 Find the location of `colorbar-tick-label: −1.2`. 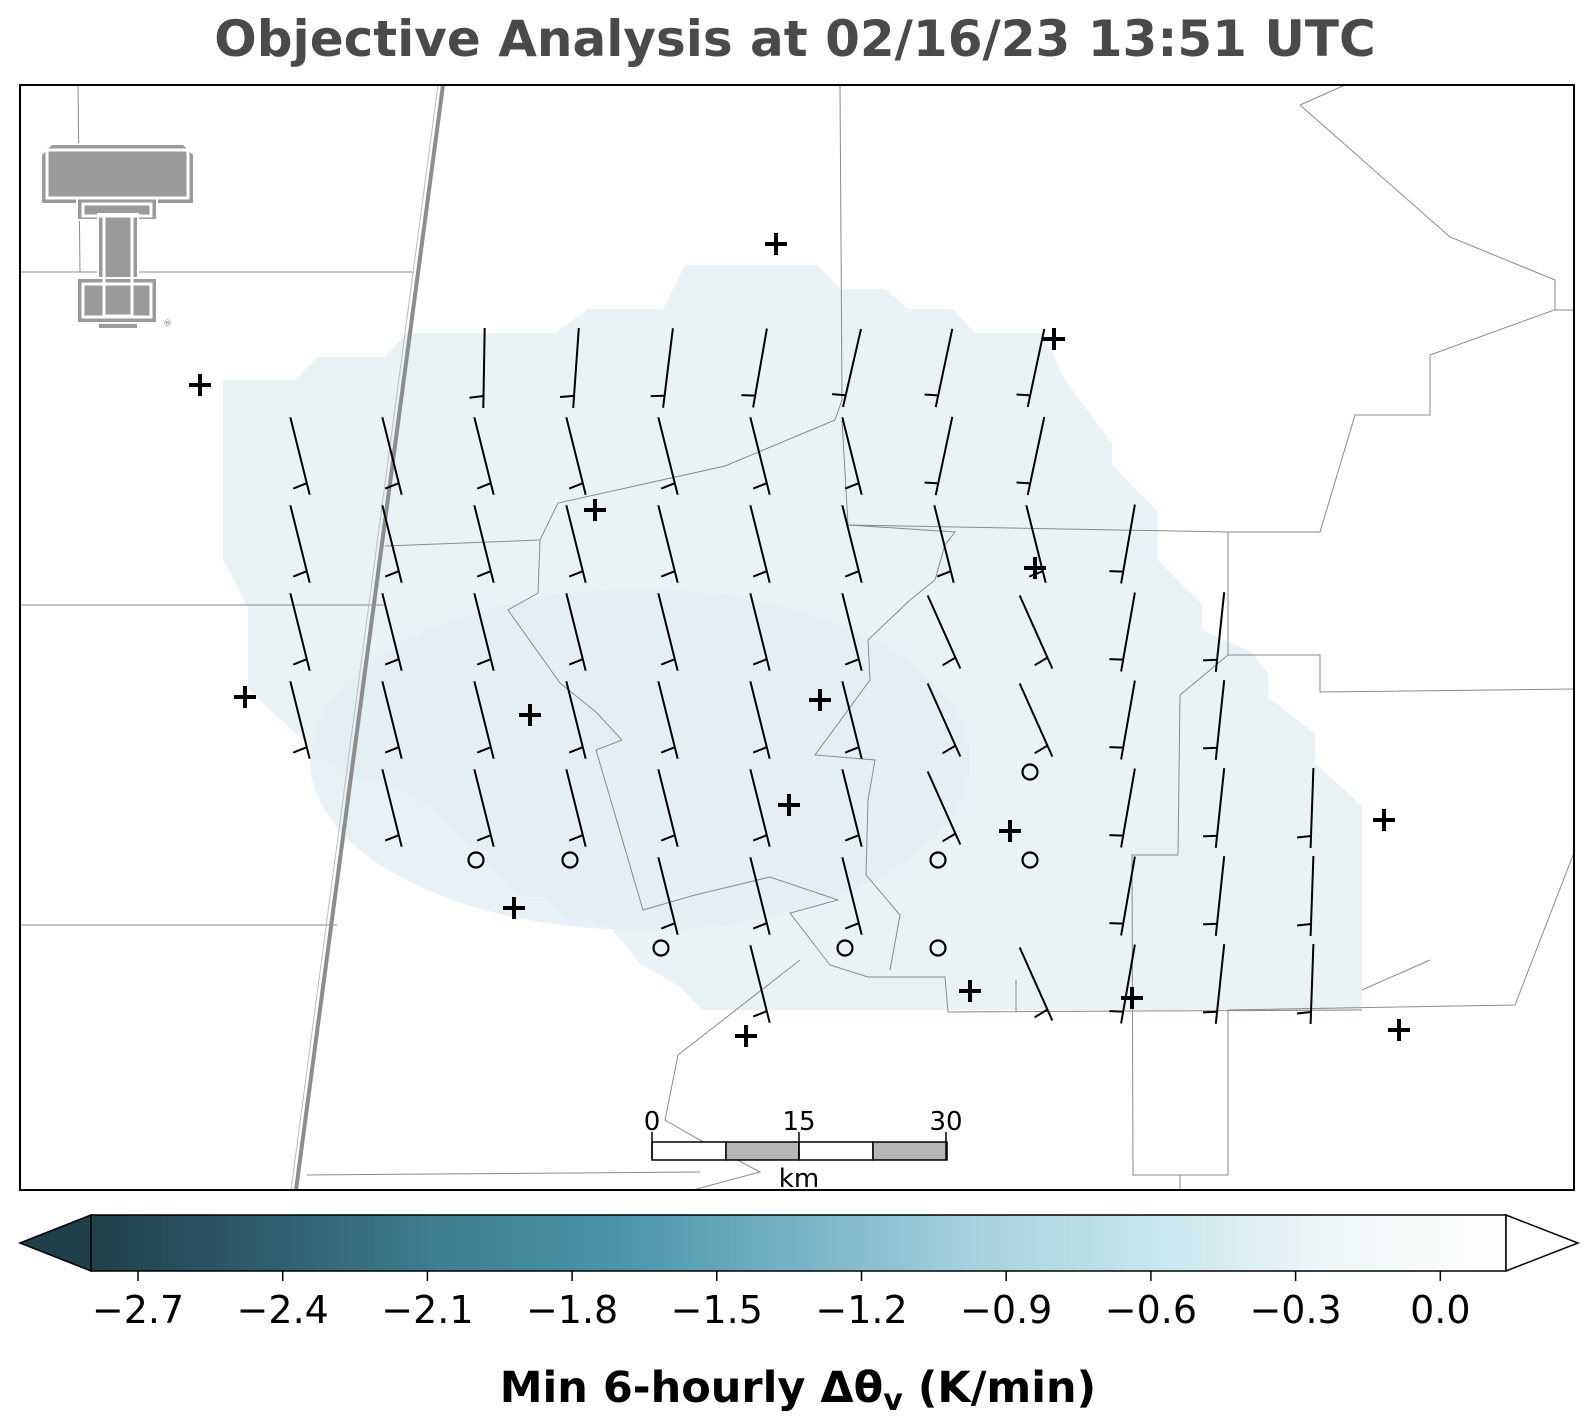

colorbar-tick-label: −1.2 is located at coordinates (861, 1310).